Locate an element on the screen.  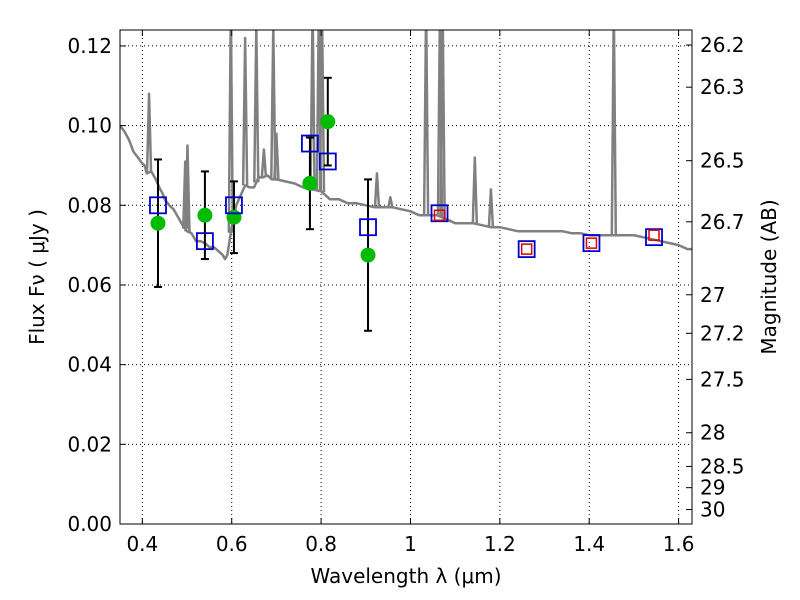
mag-tick-label: 28.5 is located at coordinates (722, 466).